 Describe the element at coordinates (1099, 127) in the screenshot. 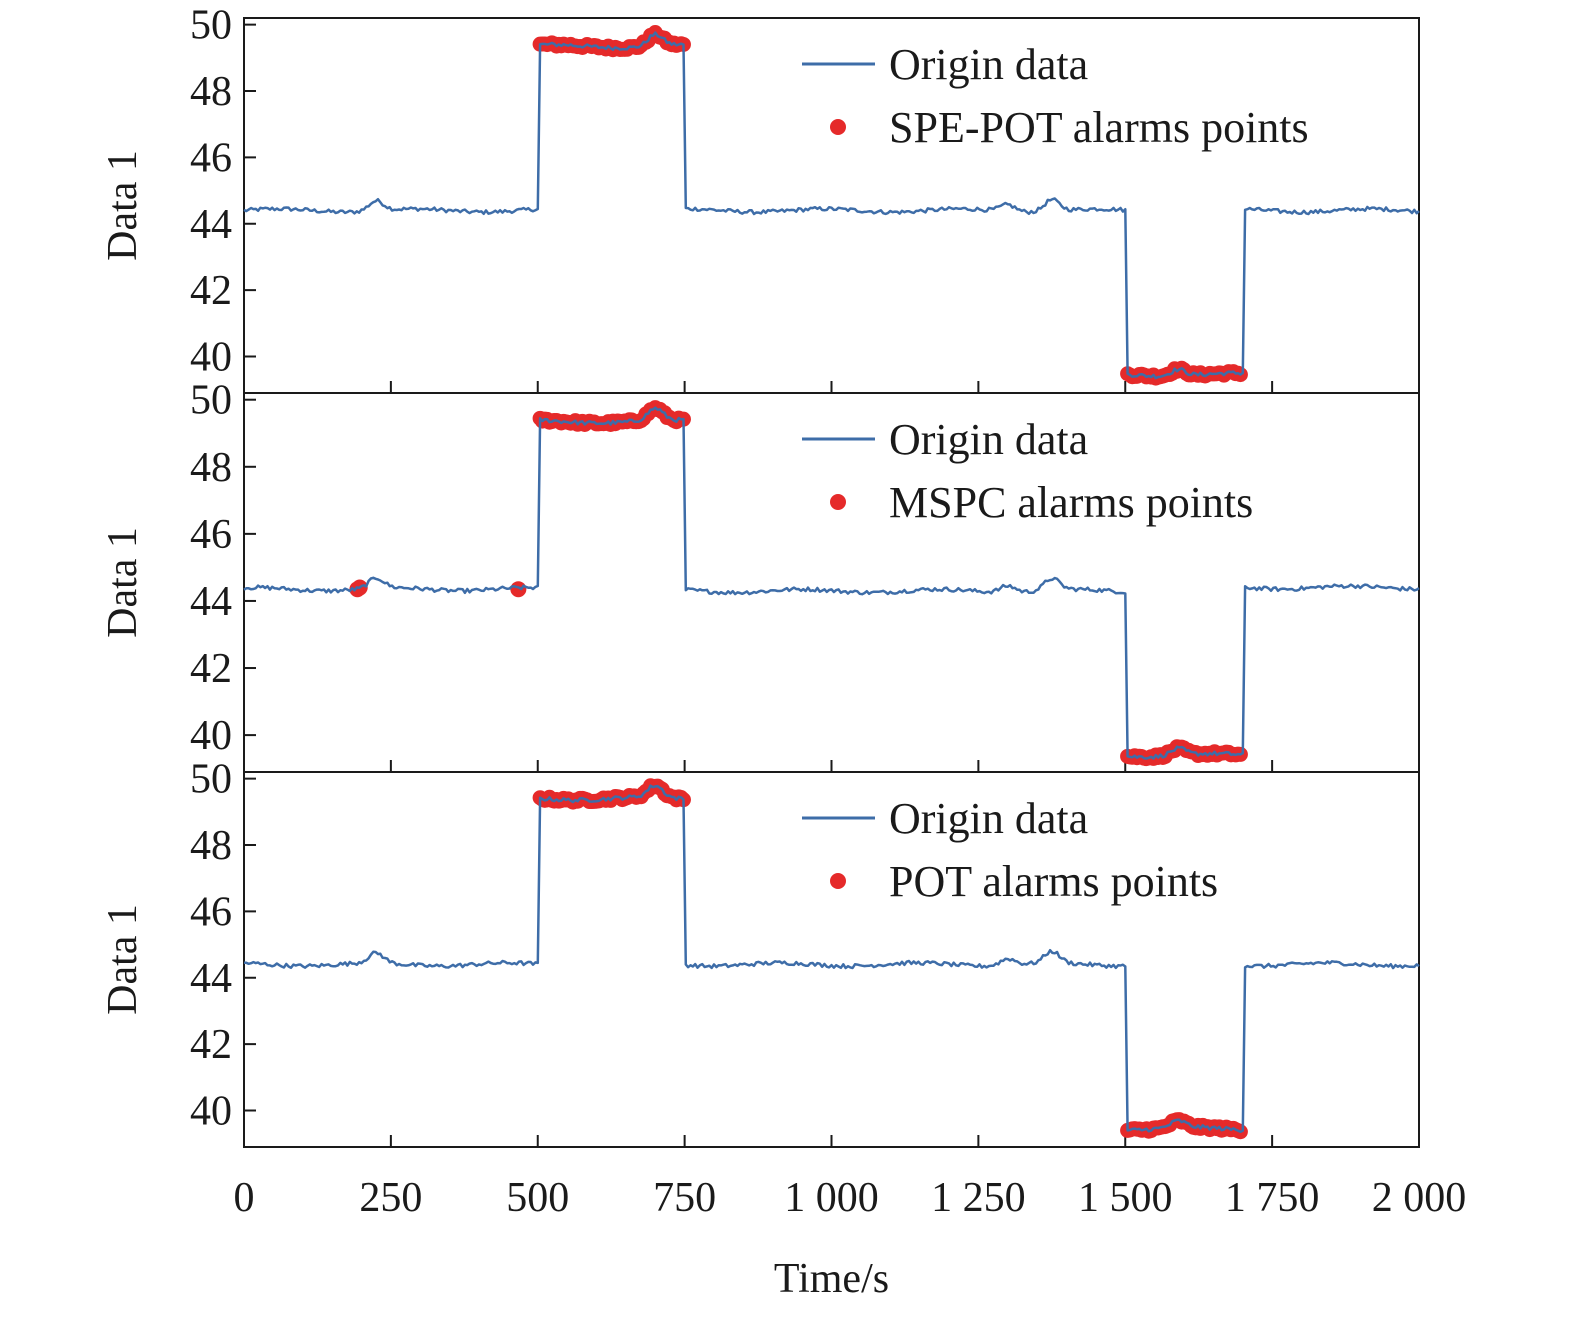

I see `legend-label-alarms: SPE-POT alarms points` at that location.